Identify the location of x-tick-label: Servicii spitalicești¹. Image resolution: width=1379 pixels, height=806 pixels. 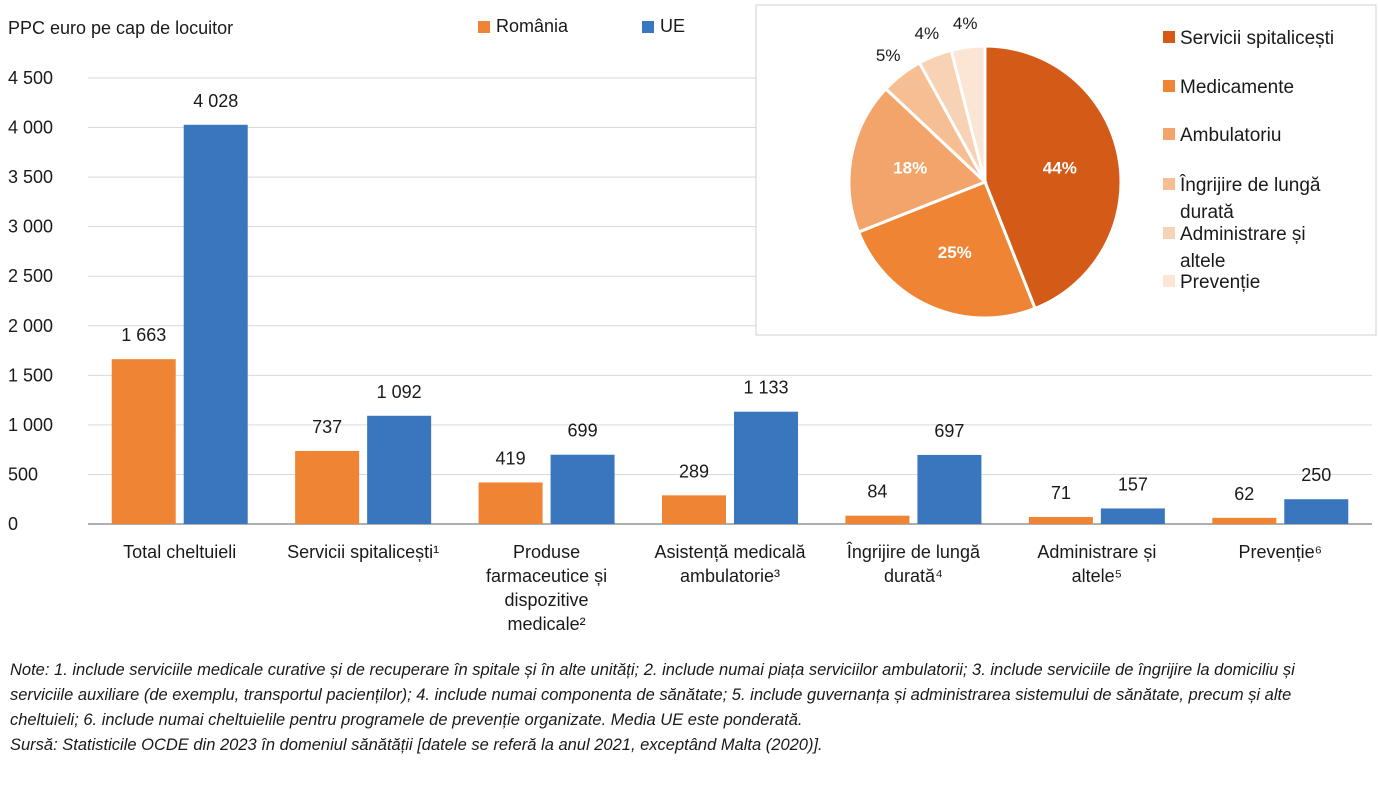
(363, 552).